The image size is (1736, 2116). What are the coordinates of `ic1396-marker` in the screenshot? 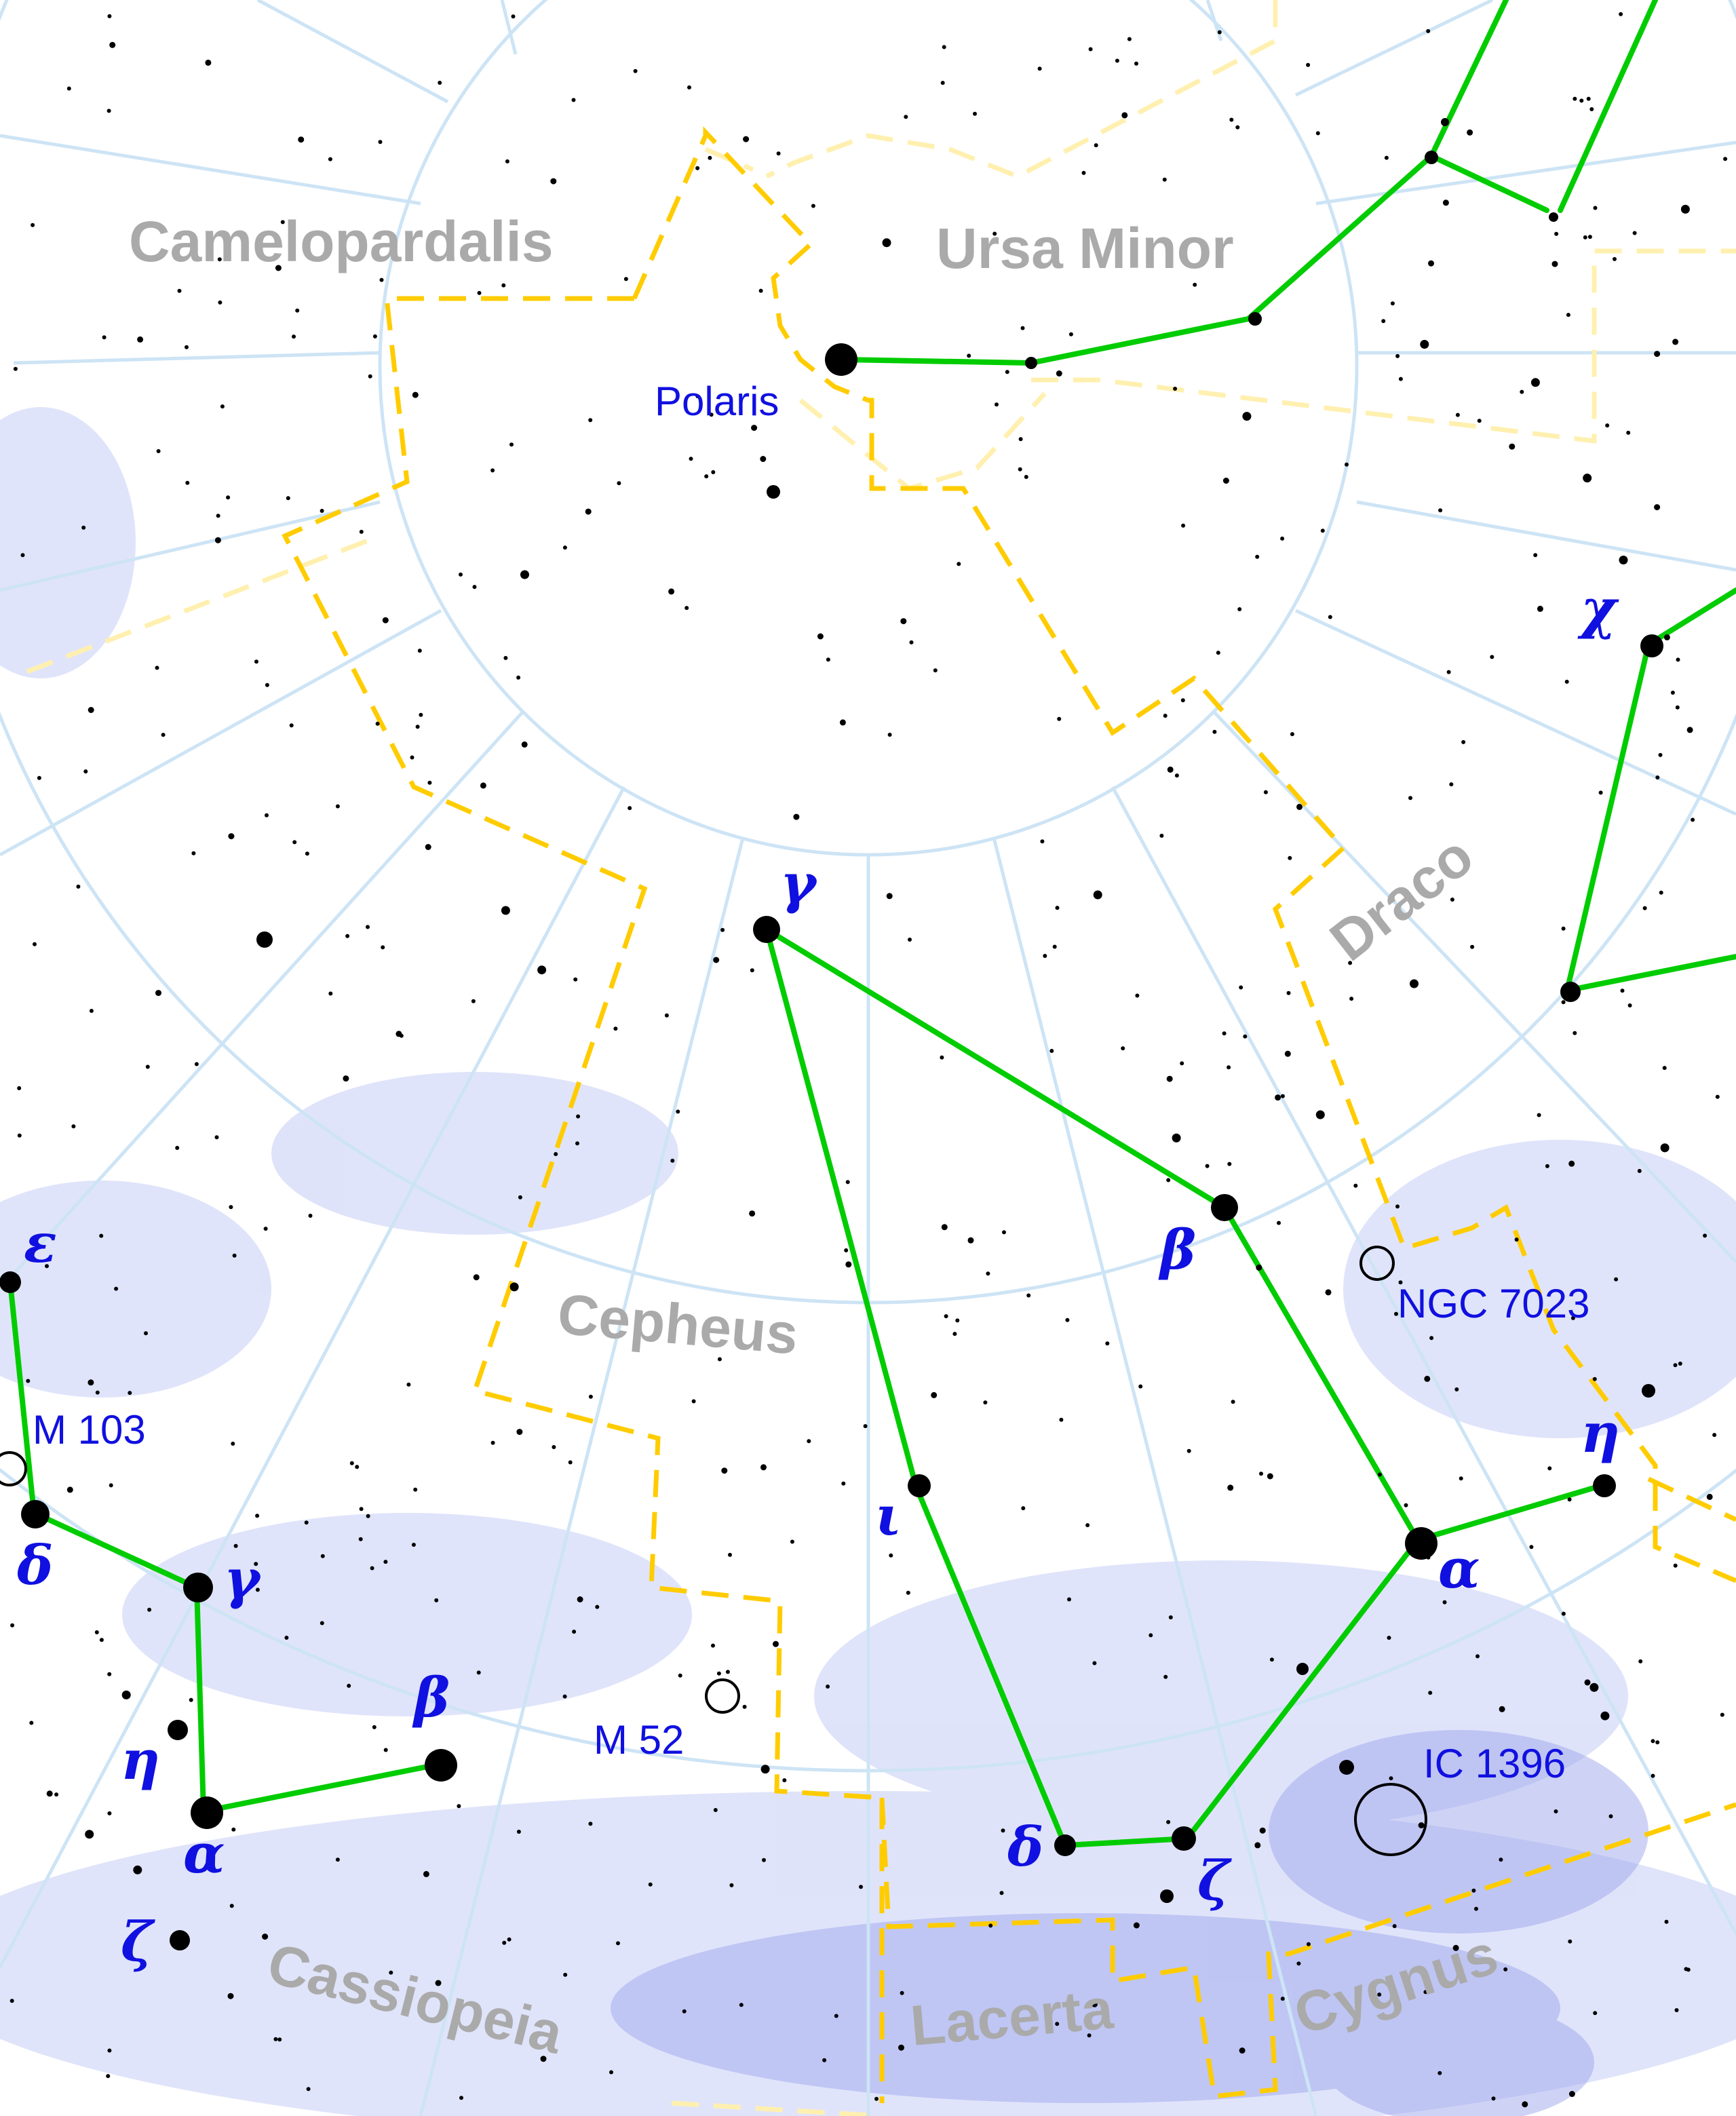 It's located at (1390, 1819).